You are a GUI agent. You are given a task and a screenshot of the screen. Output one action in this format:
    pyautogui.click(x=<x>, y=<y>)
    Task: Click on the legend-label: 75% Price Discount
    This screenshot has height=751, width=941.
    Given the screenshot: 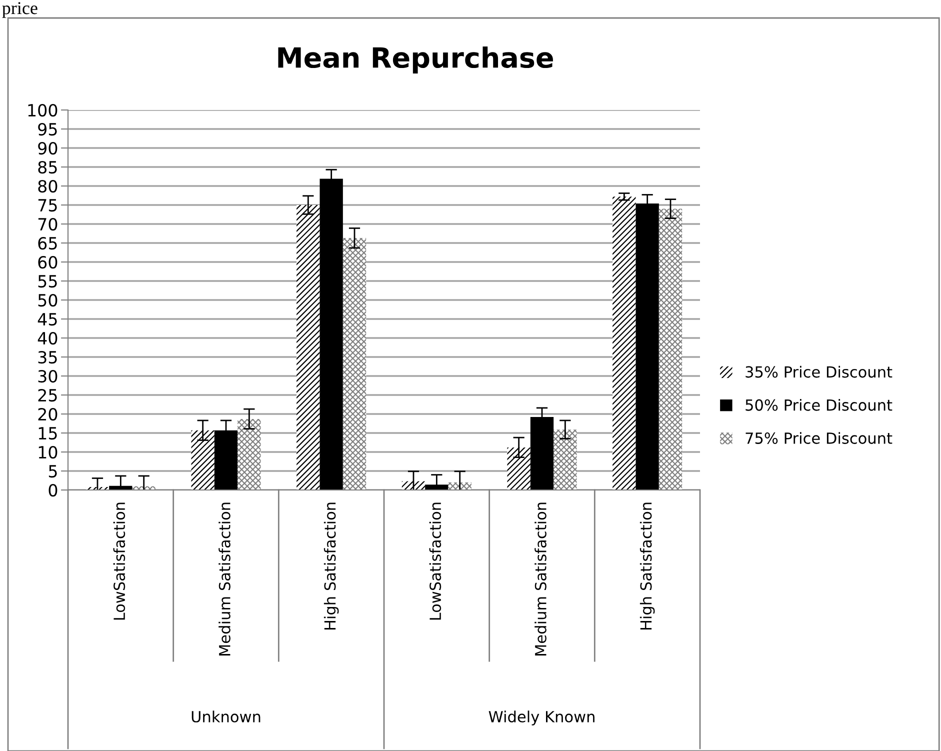 What is the action you would take?
    pyautogui.click(x=819, y=438)
    